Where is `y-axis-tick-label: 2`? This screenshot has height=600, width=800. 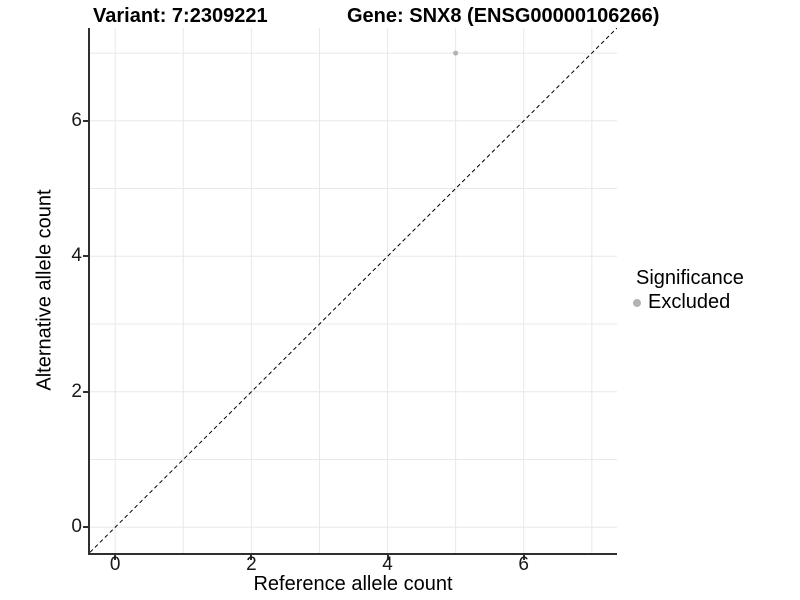 y-axis-tick-label: 2 is located at coordinates (76, 391).